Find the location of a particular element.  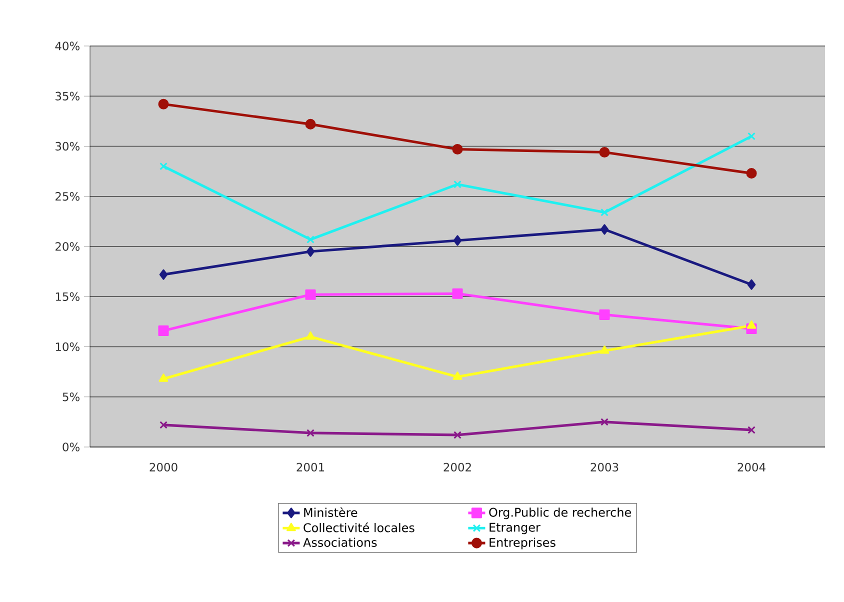

y-tick-label: 35% is located at coordinates (68, 96).